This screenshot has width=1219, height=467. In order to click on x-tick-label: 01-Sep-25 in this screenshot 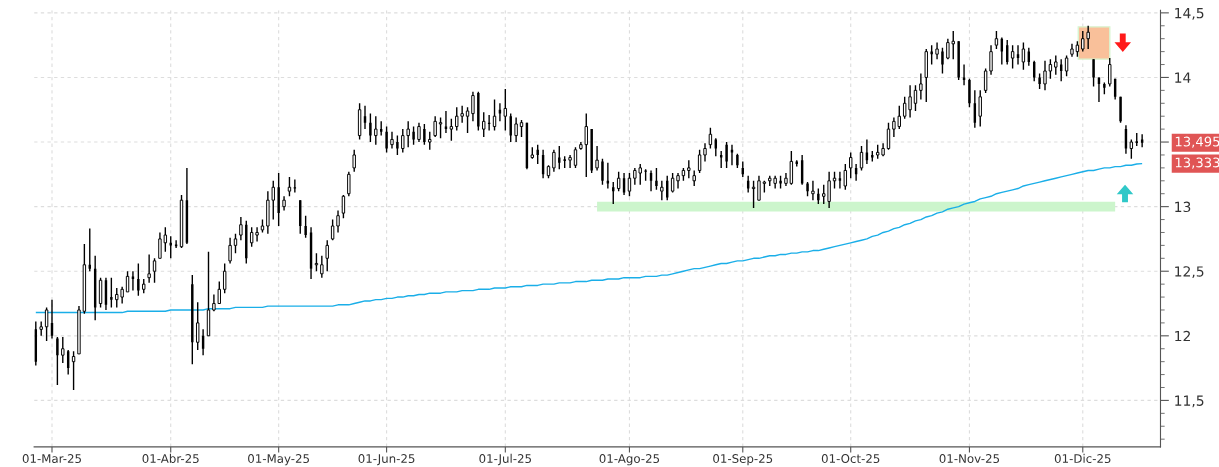, I will do `click(743, 460)`.